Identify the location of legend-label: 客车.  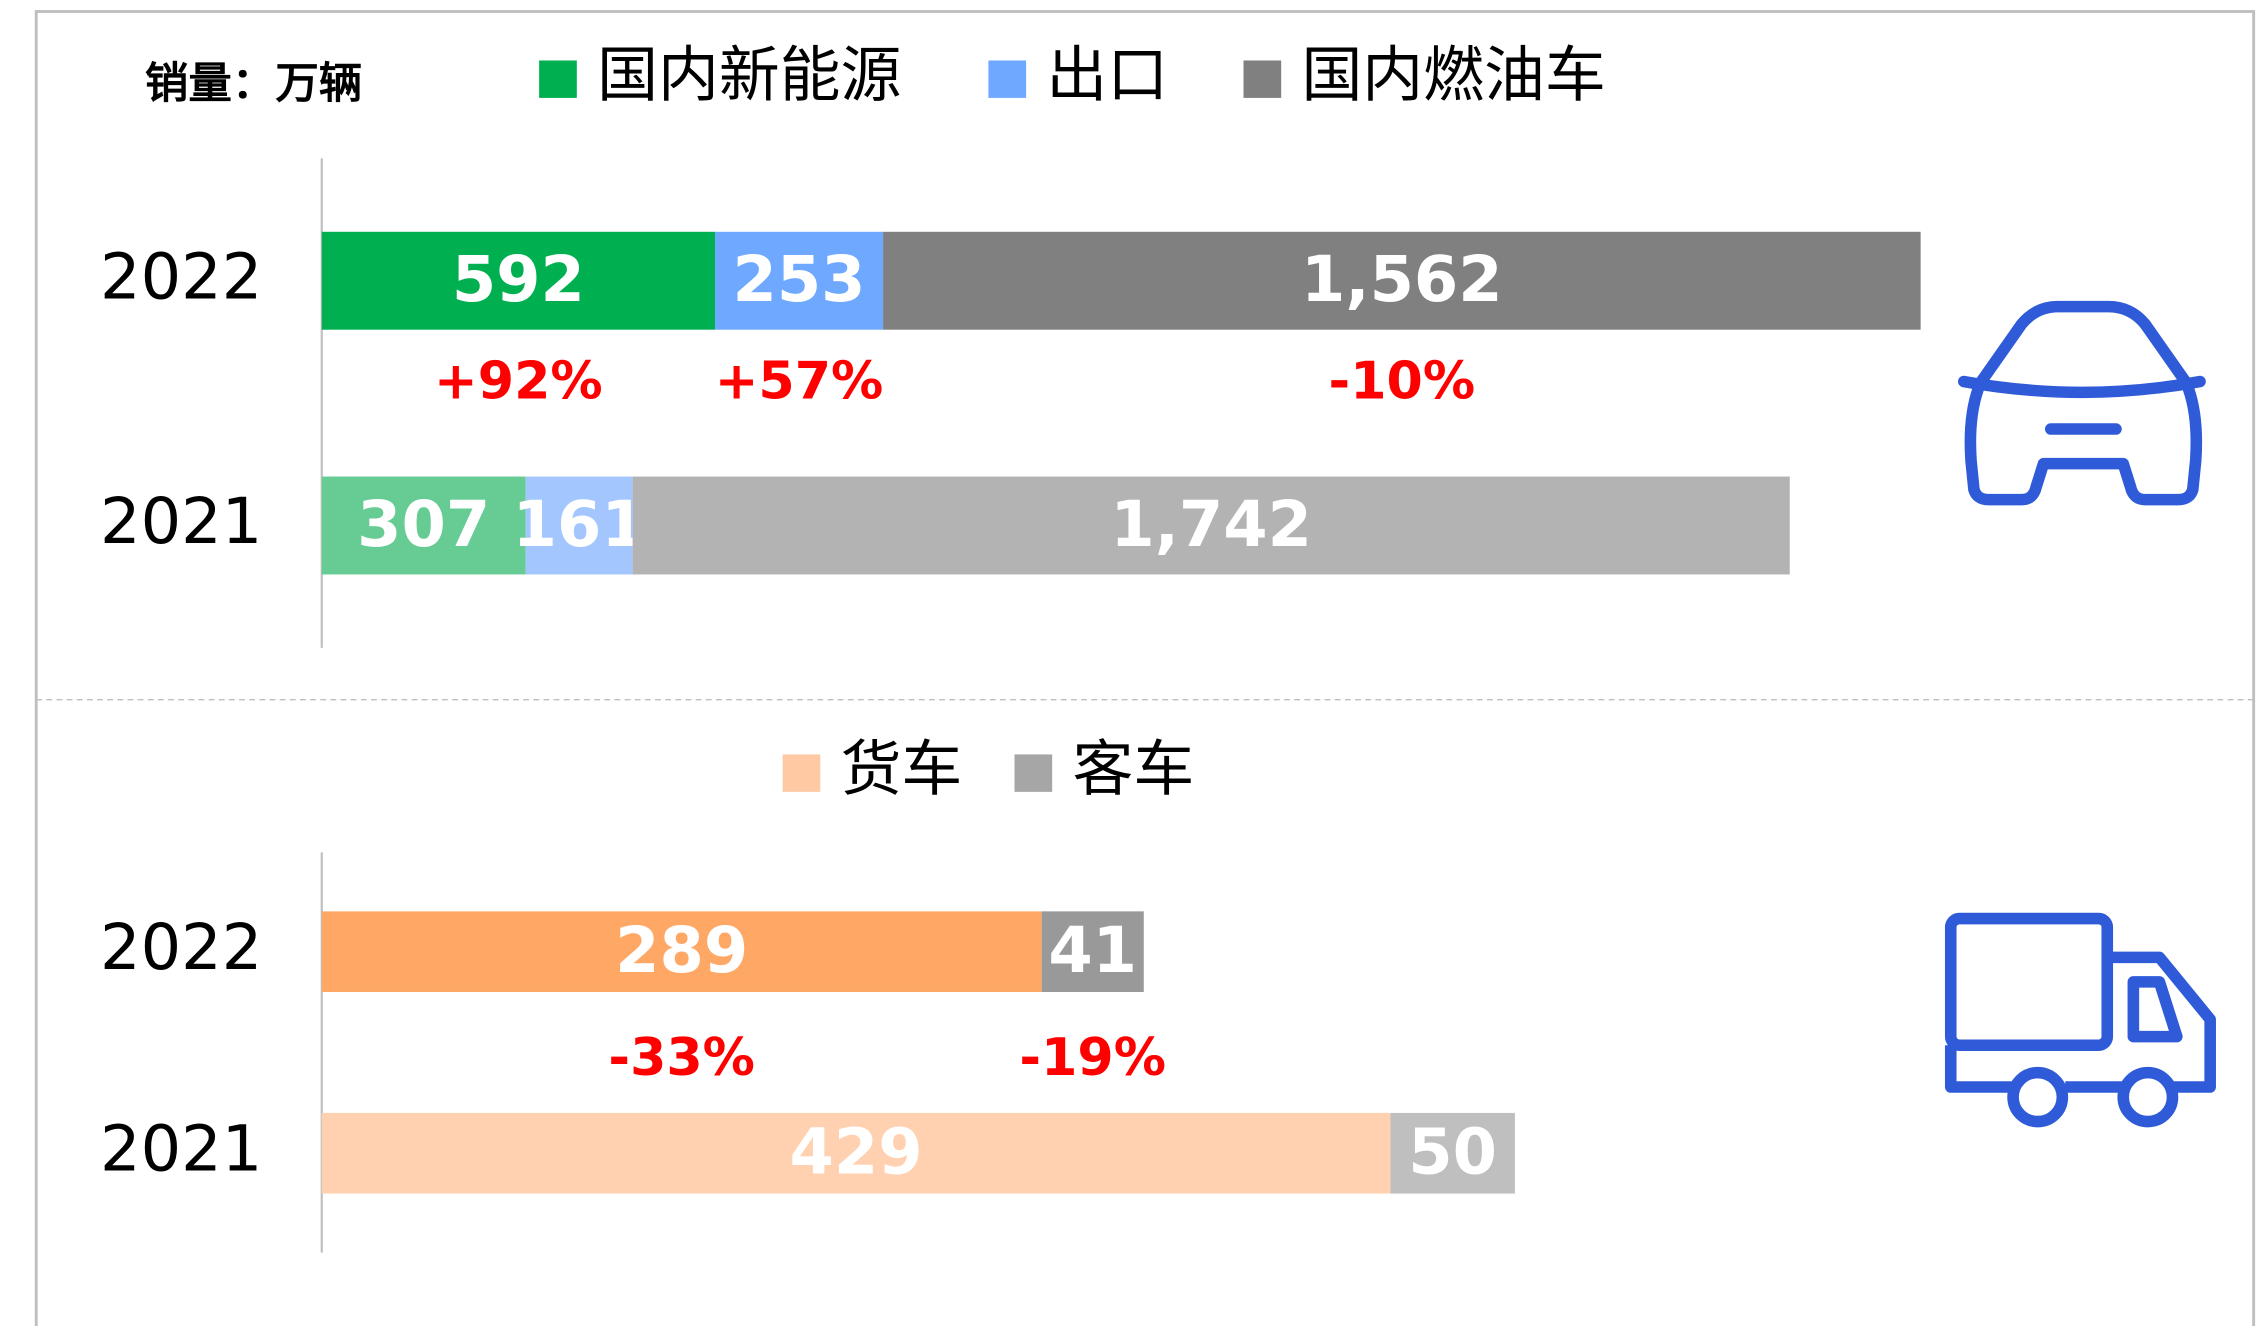
(1133, 770).